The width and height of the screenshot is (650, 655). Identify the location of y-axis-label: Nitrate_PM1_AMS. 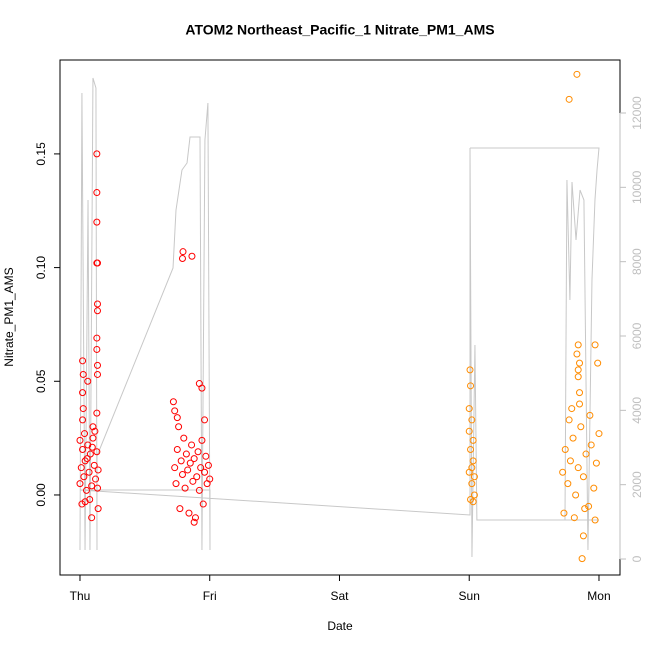
(9, 316).